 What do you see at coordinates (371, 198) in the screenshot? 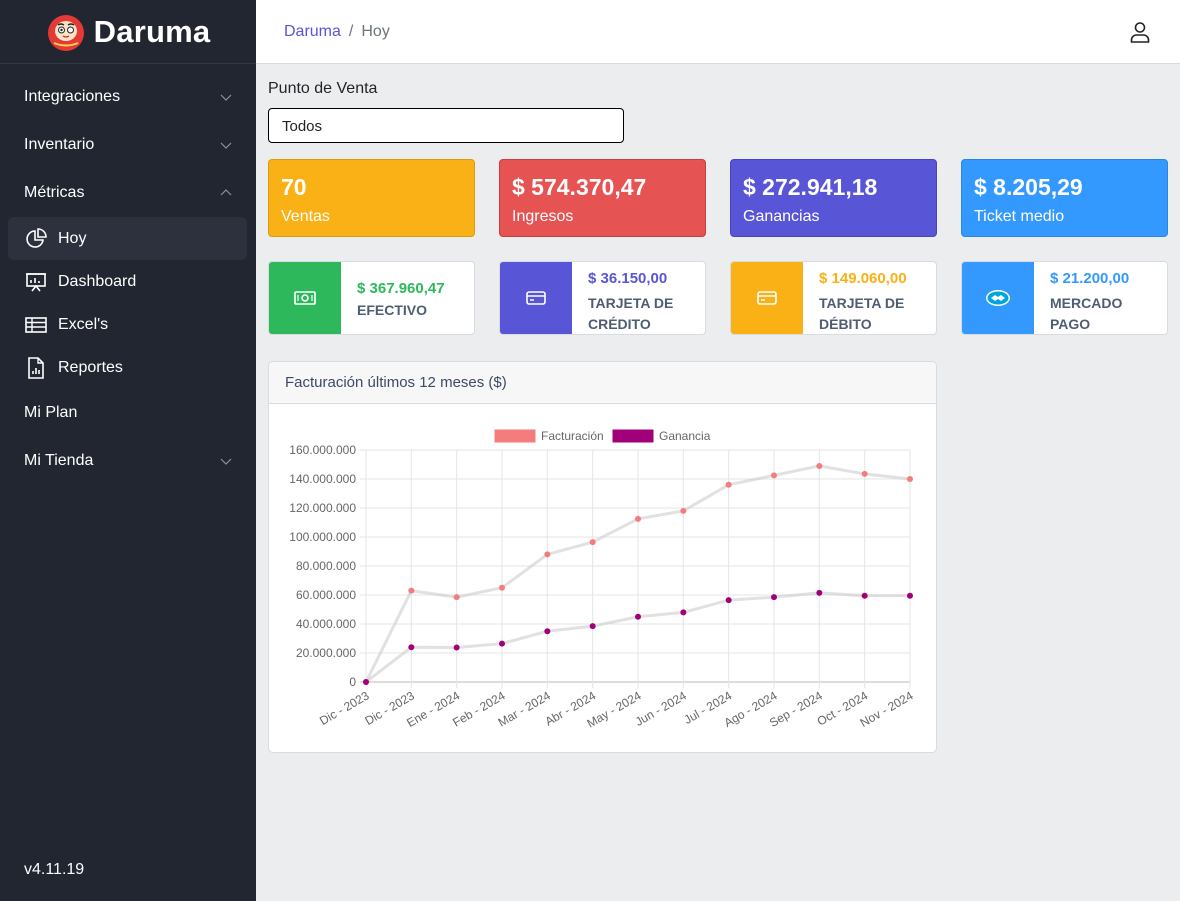
I see `kpi-ventas: 70 Ventas` at bounding box center [371, 198].